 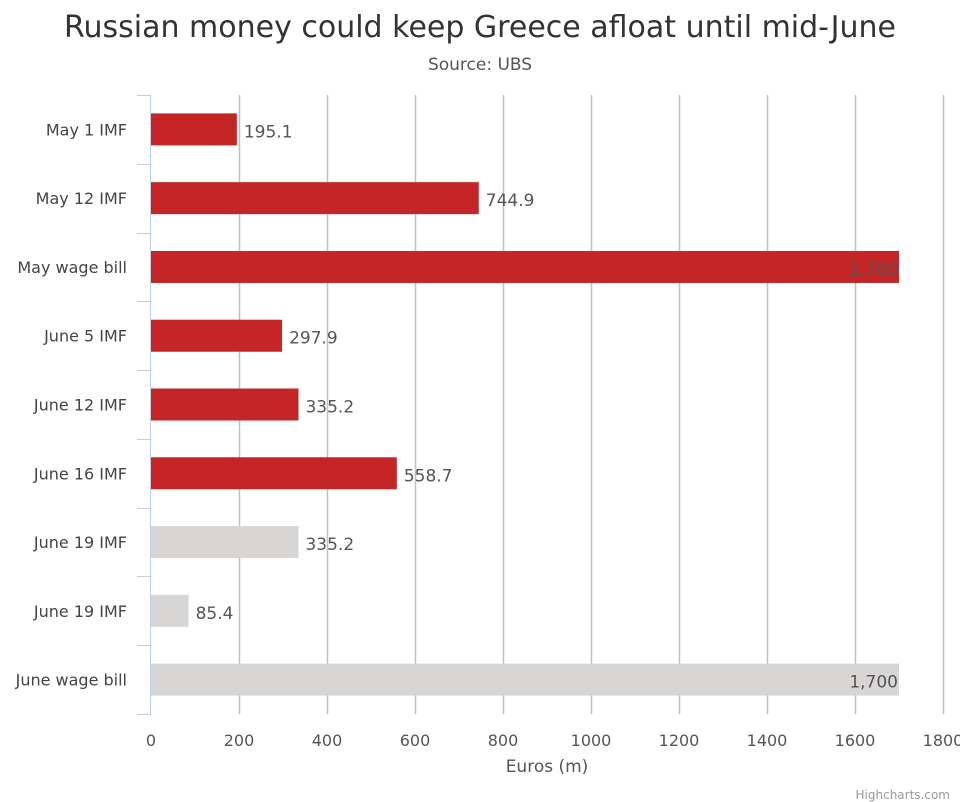 I want to click on category-label: June 12 IMF, so click(x=80, y=405).